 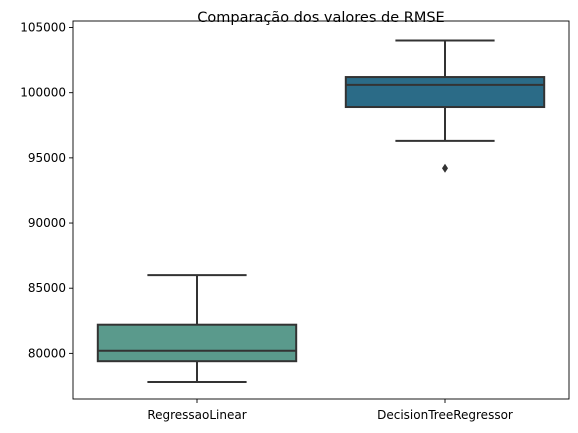 What do you see at coordinates (196, 415) in the screenshot?
I see `x-tick-label-0: RegressaoLinear` at bounding box center [196, 415].